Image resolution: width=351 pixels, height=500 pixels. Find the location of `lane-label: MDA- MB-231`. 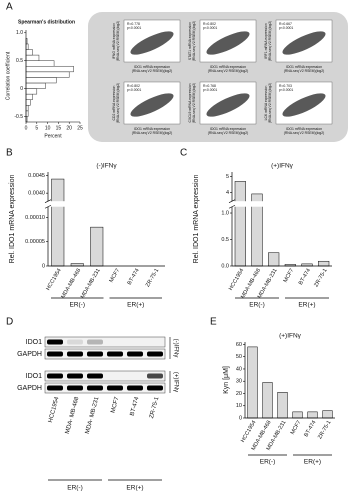

lane-label: MDA- MB-231 is located at coordinates (93, 415).